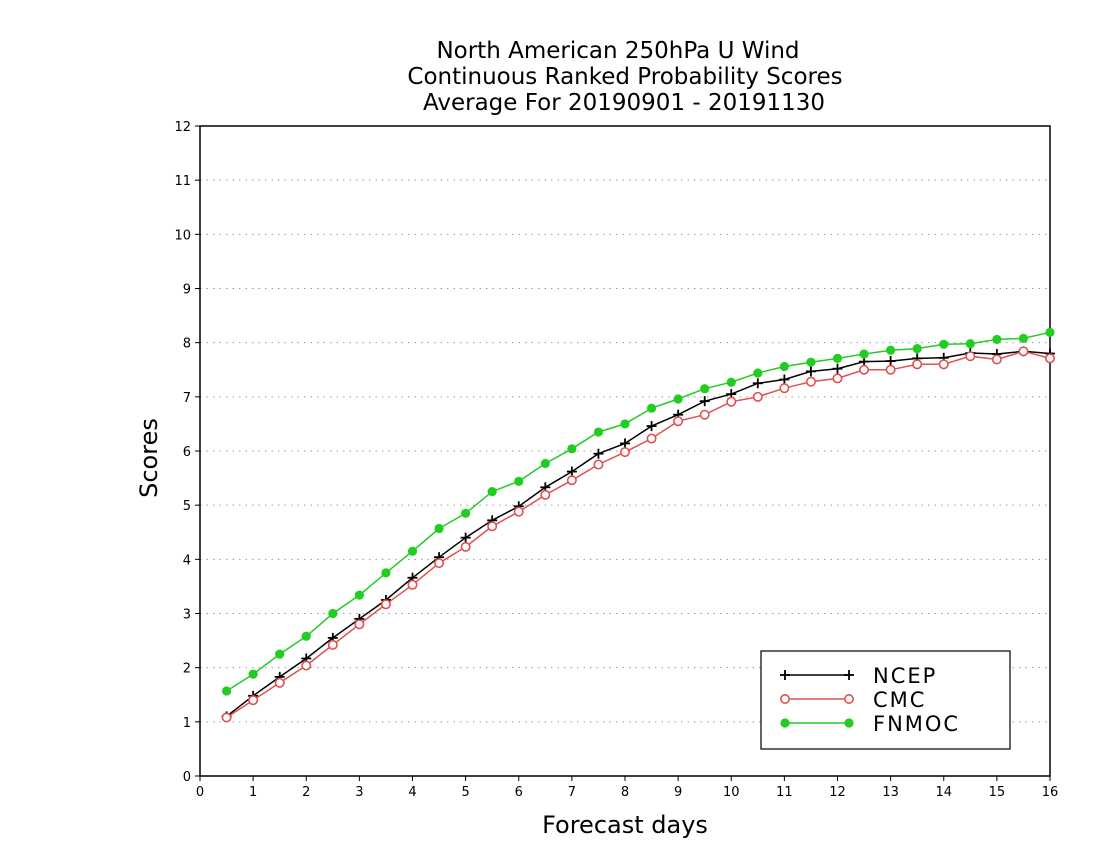 The image size is (1100, 850). What do you see at coordinates (182, 235) in the screenshot?
I see `y-tick-label: 10` at bounding box center [182, 235].